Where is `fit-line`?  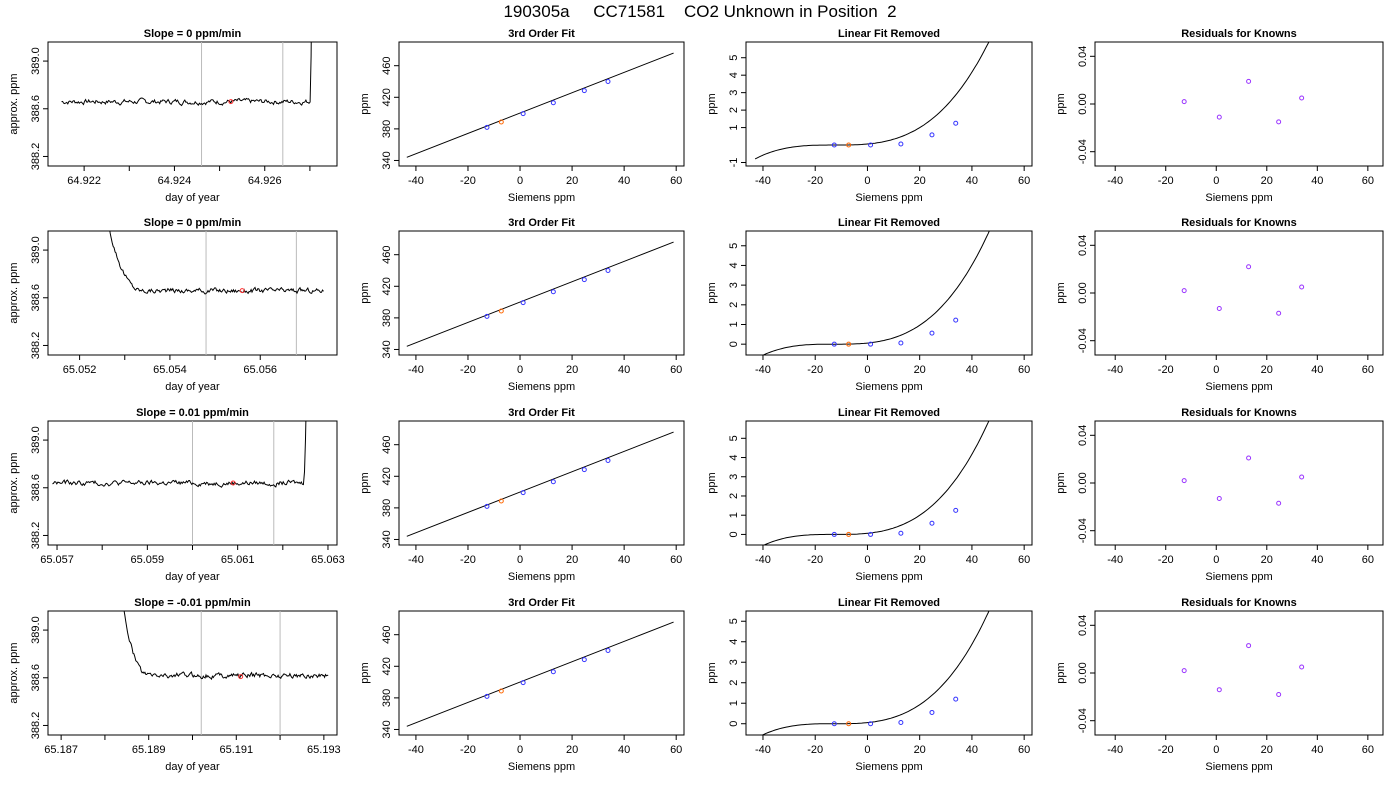
fit-line is located at coordinates (540, 484).